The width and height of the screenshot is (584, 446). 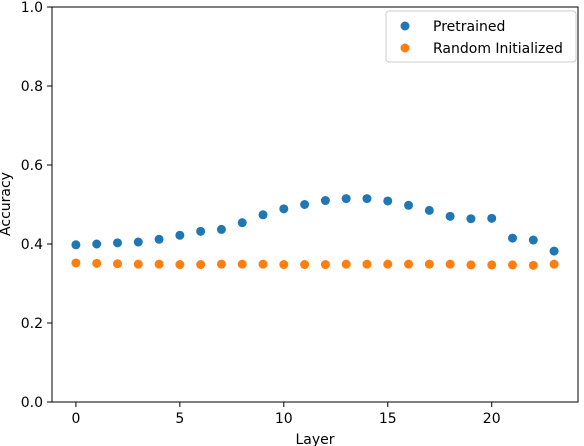 I want to click on legend-label-pretrained: Pretrained, so click(x=469, y=27).